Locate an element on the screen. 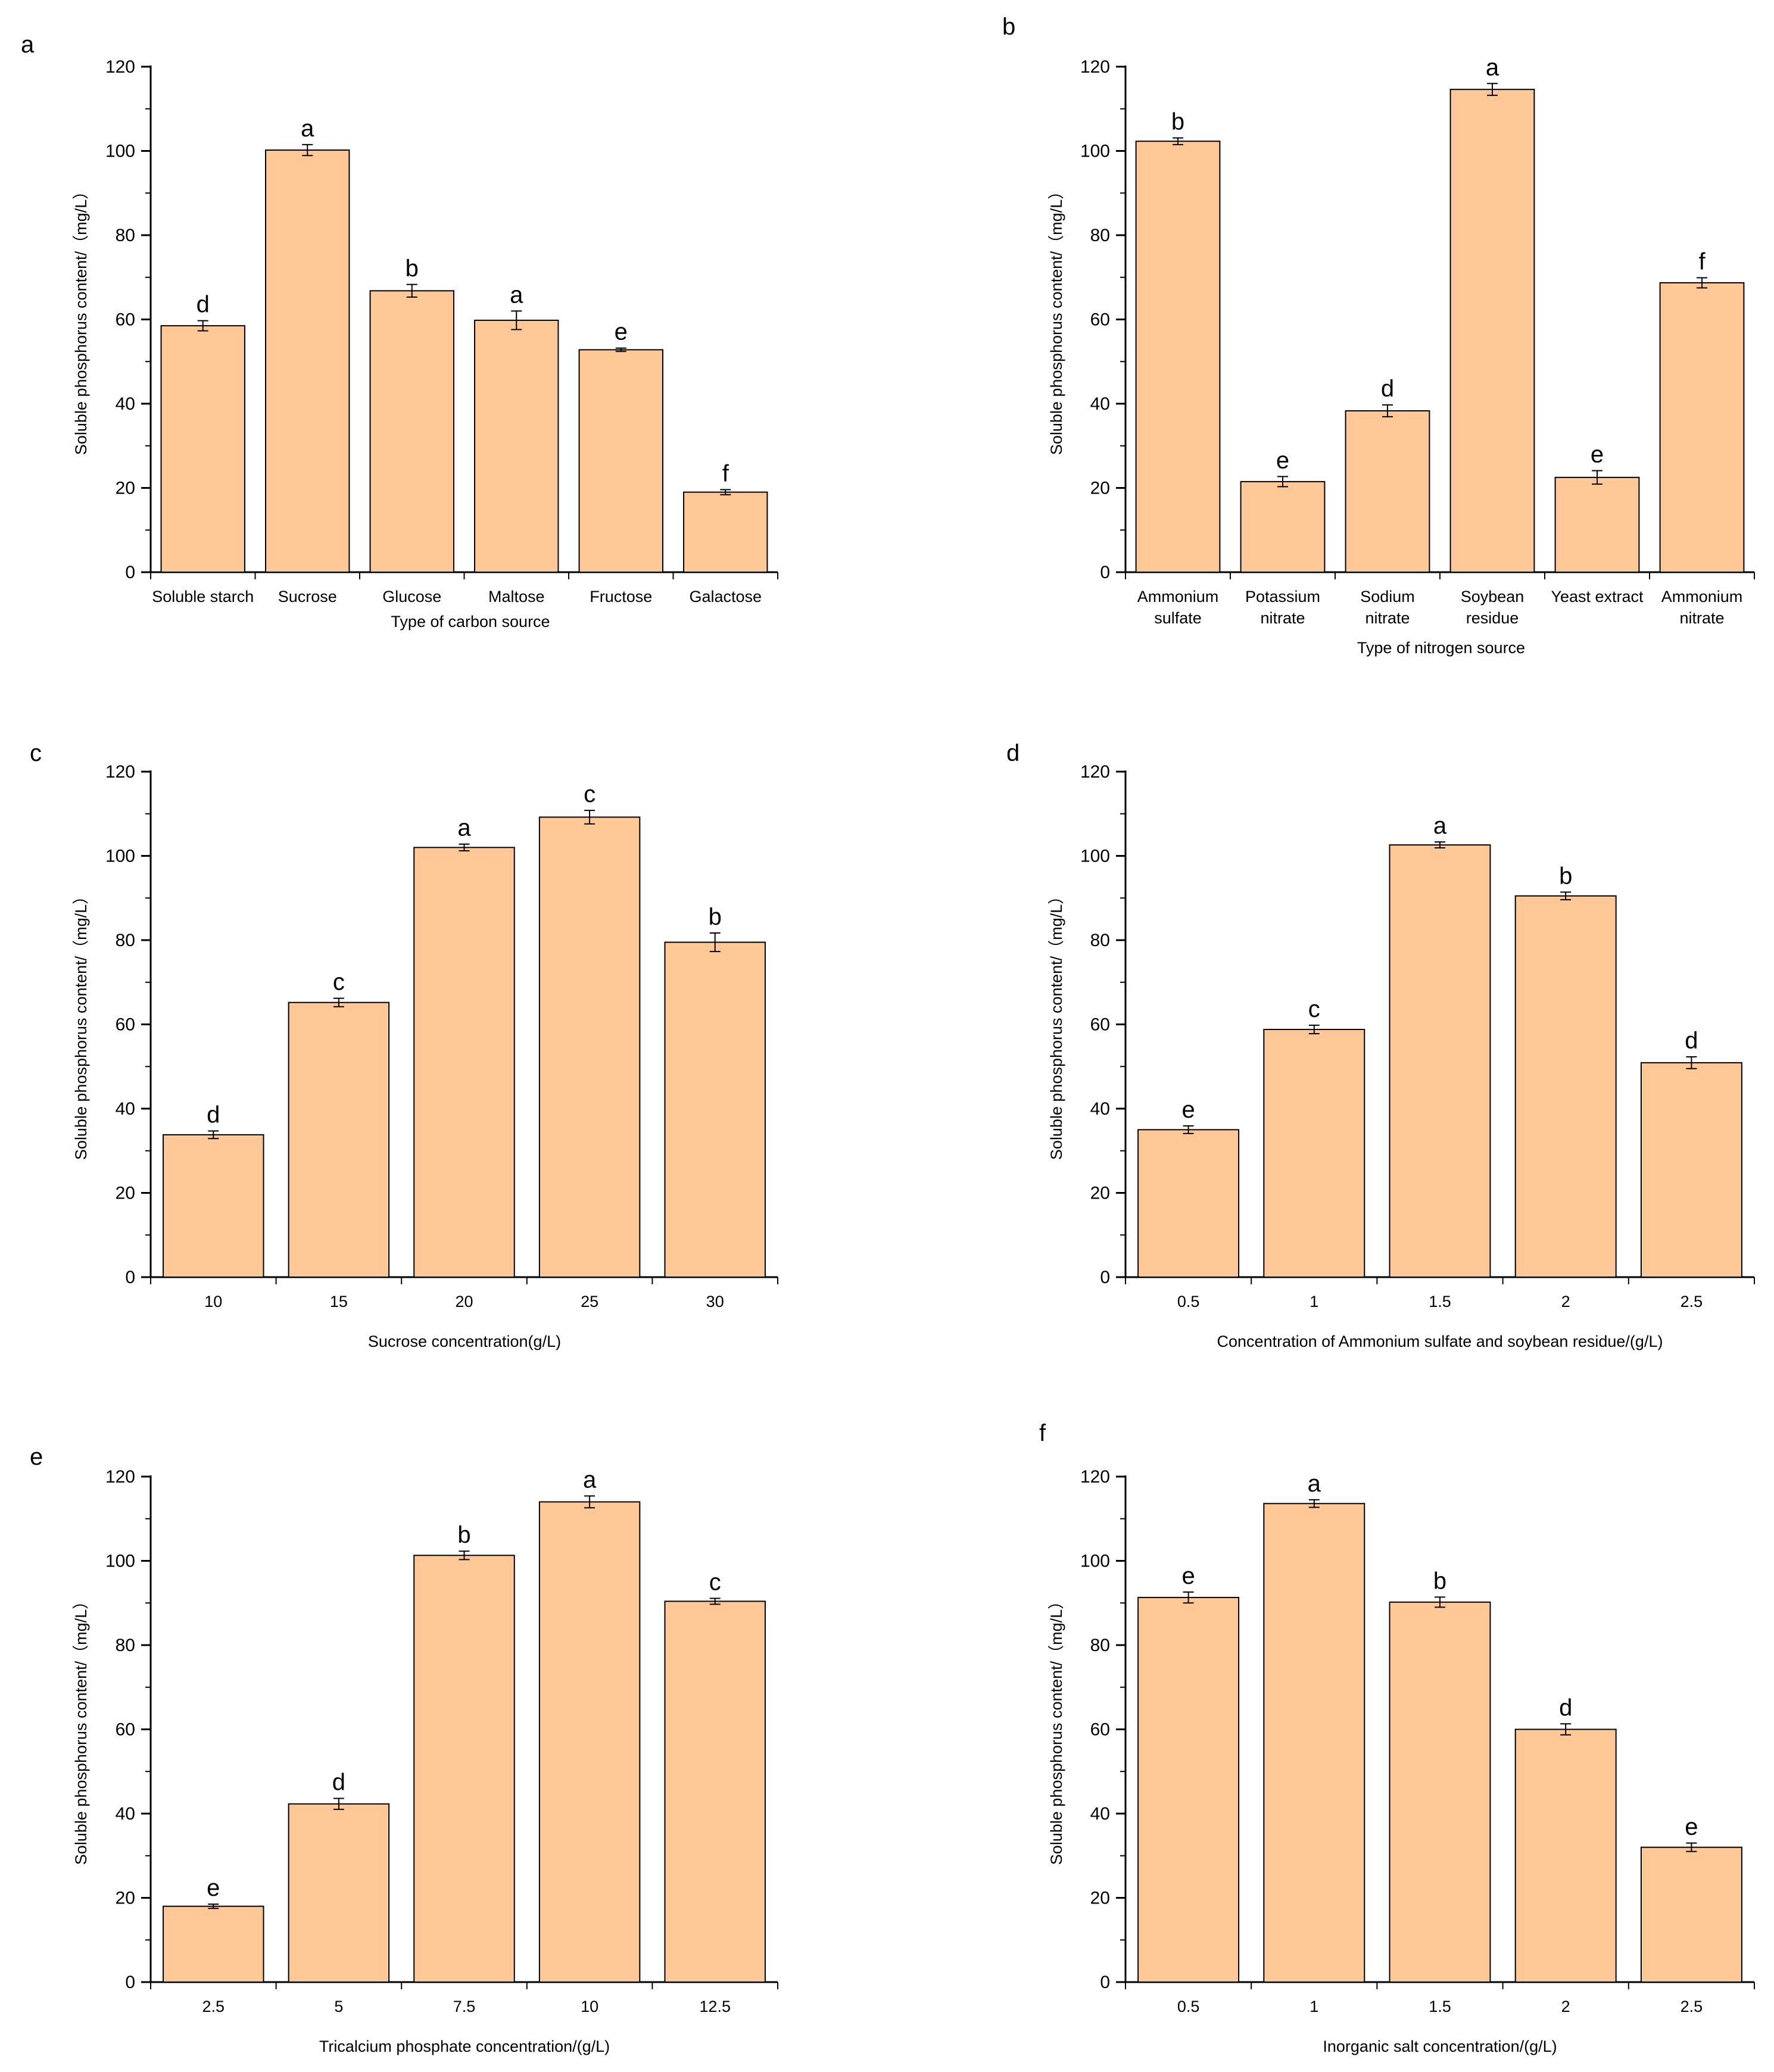  x-axis-title: Type of nitrogen source is located at coordinates (1441, 648).